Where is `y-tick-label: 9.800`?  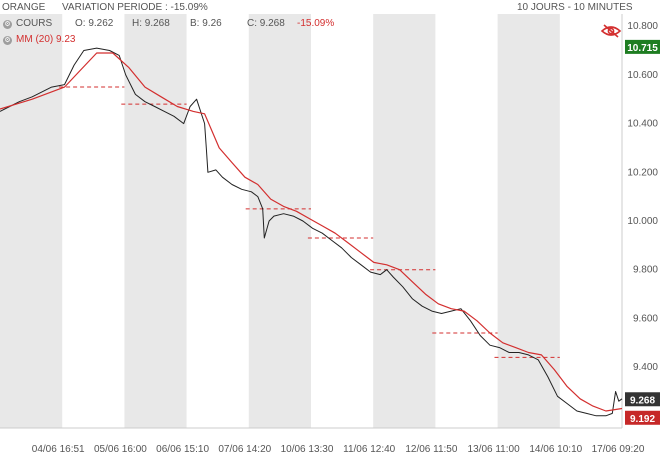 y-tick-label: 9.800 is located at coordinates (645, 270).